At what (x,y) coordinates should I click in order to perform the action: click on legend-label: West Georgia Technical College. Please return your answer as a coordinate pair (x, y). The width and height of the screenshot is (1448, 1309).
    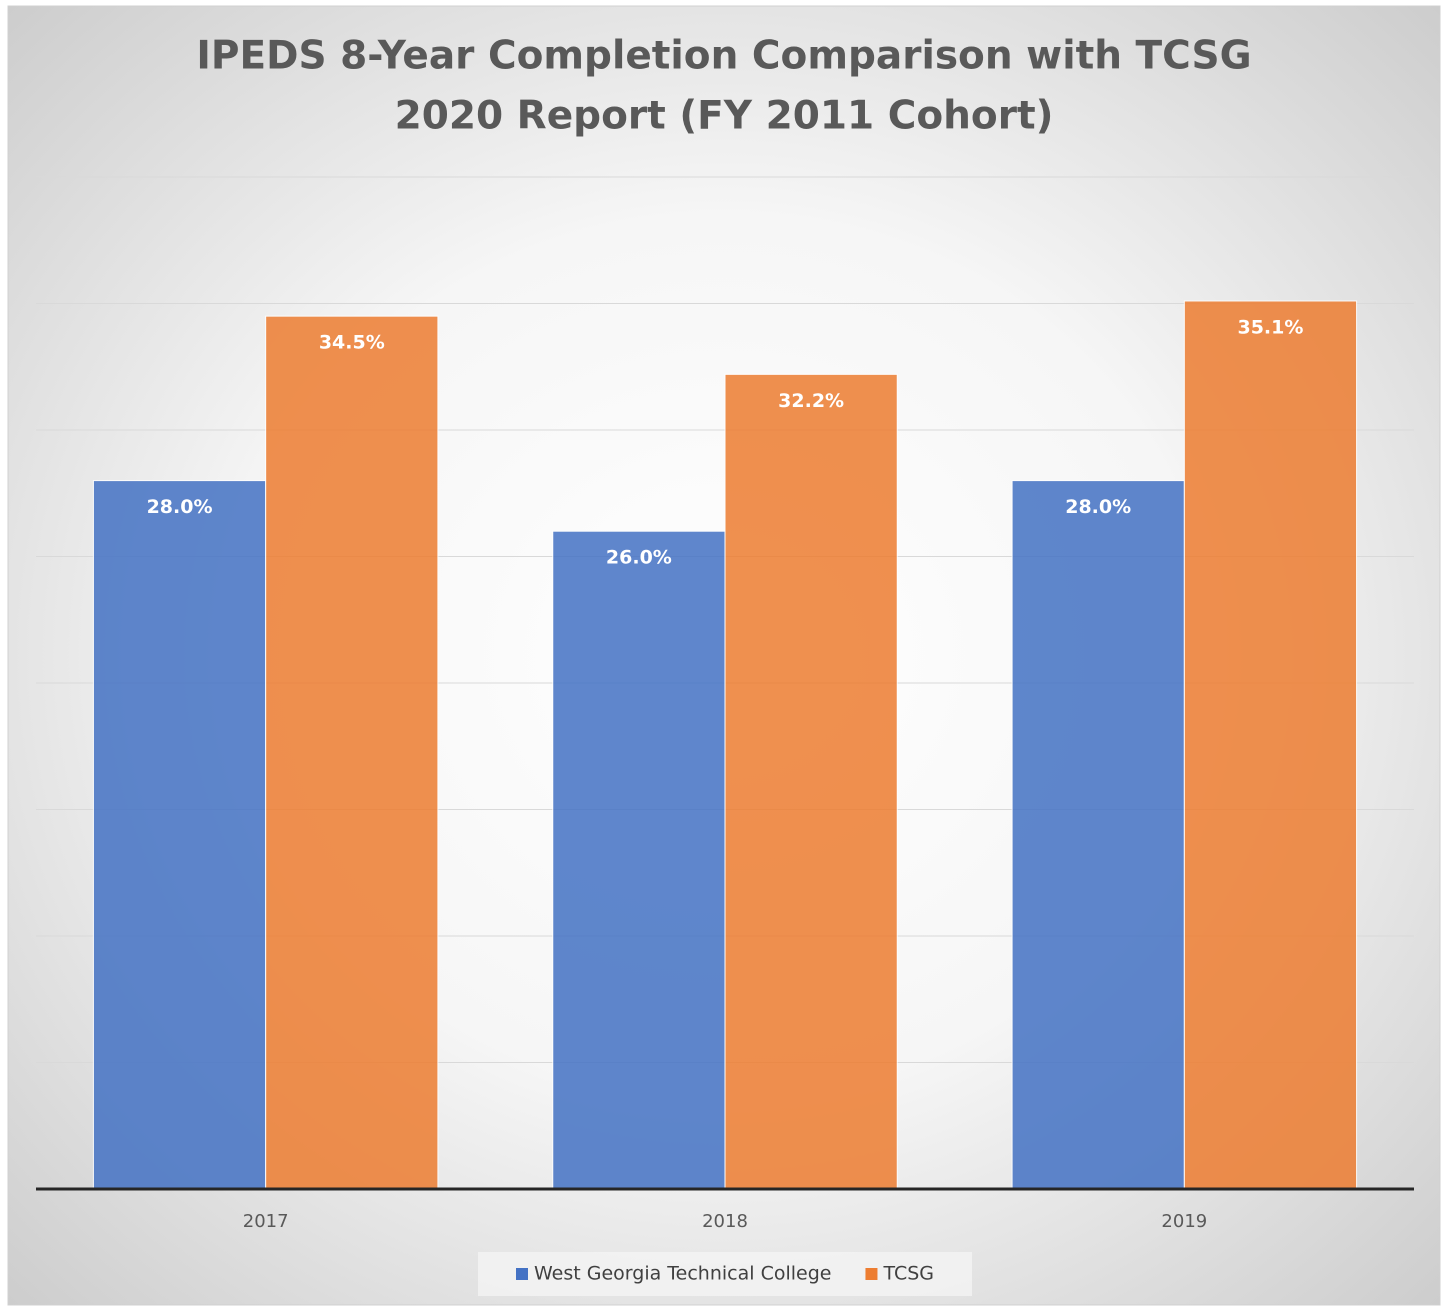
    Looking at the image, I should click on (682, 1274).